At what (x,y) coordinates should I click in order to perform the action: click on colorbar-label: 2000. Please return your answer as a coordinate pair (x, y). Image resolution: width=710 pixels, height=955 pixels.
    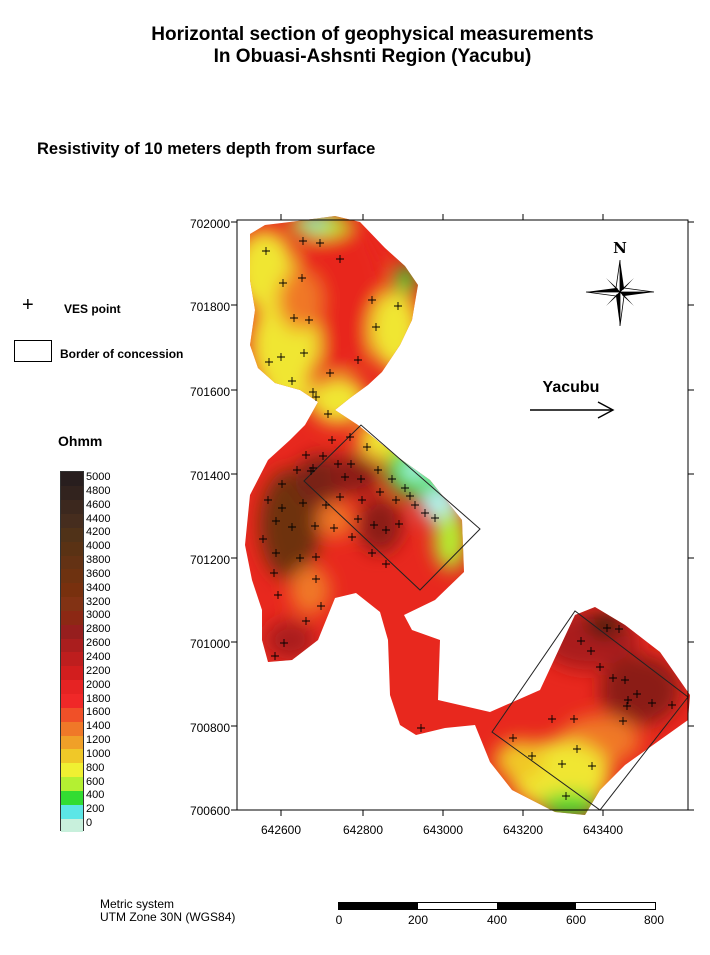
    Looking at the image, I should click on (98, 684).